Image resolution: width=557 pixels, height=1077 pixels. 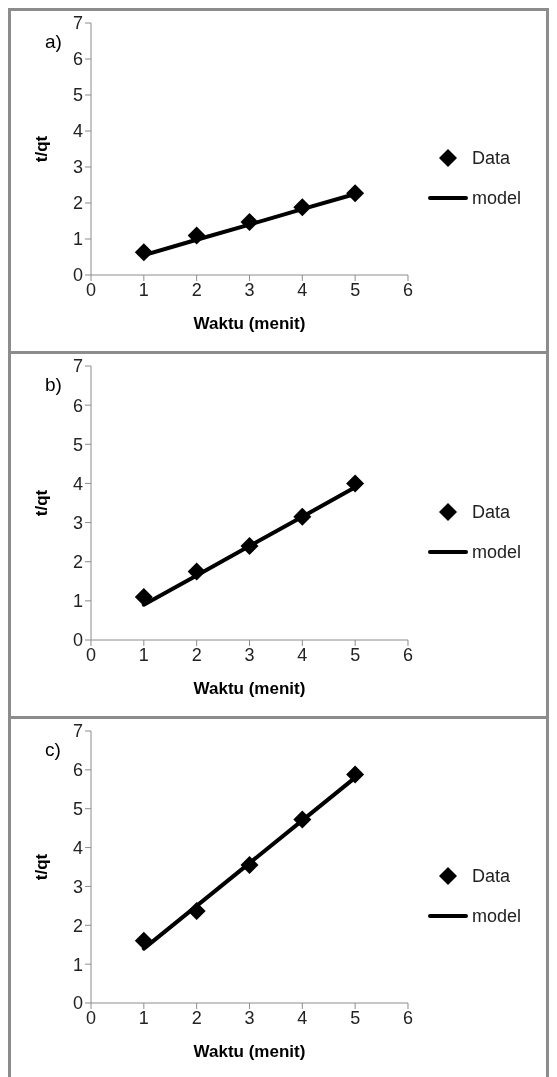 I want to click on text: c), so click(x=53, y=750).